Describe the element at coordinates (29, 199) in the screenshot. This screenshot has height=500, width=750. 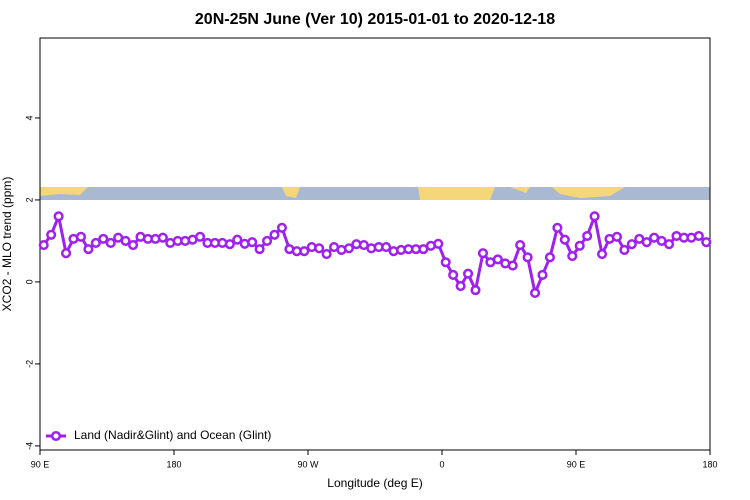
I see `y-tick-label: 2` at that location.